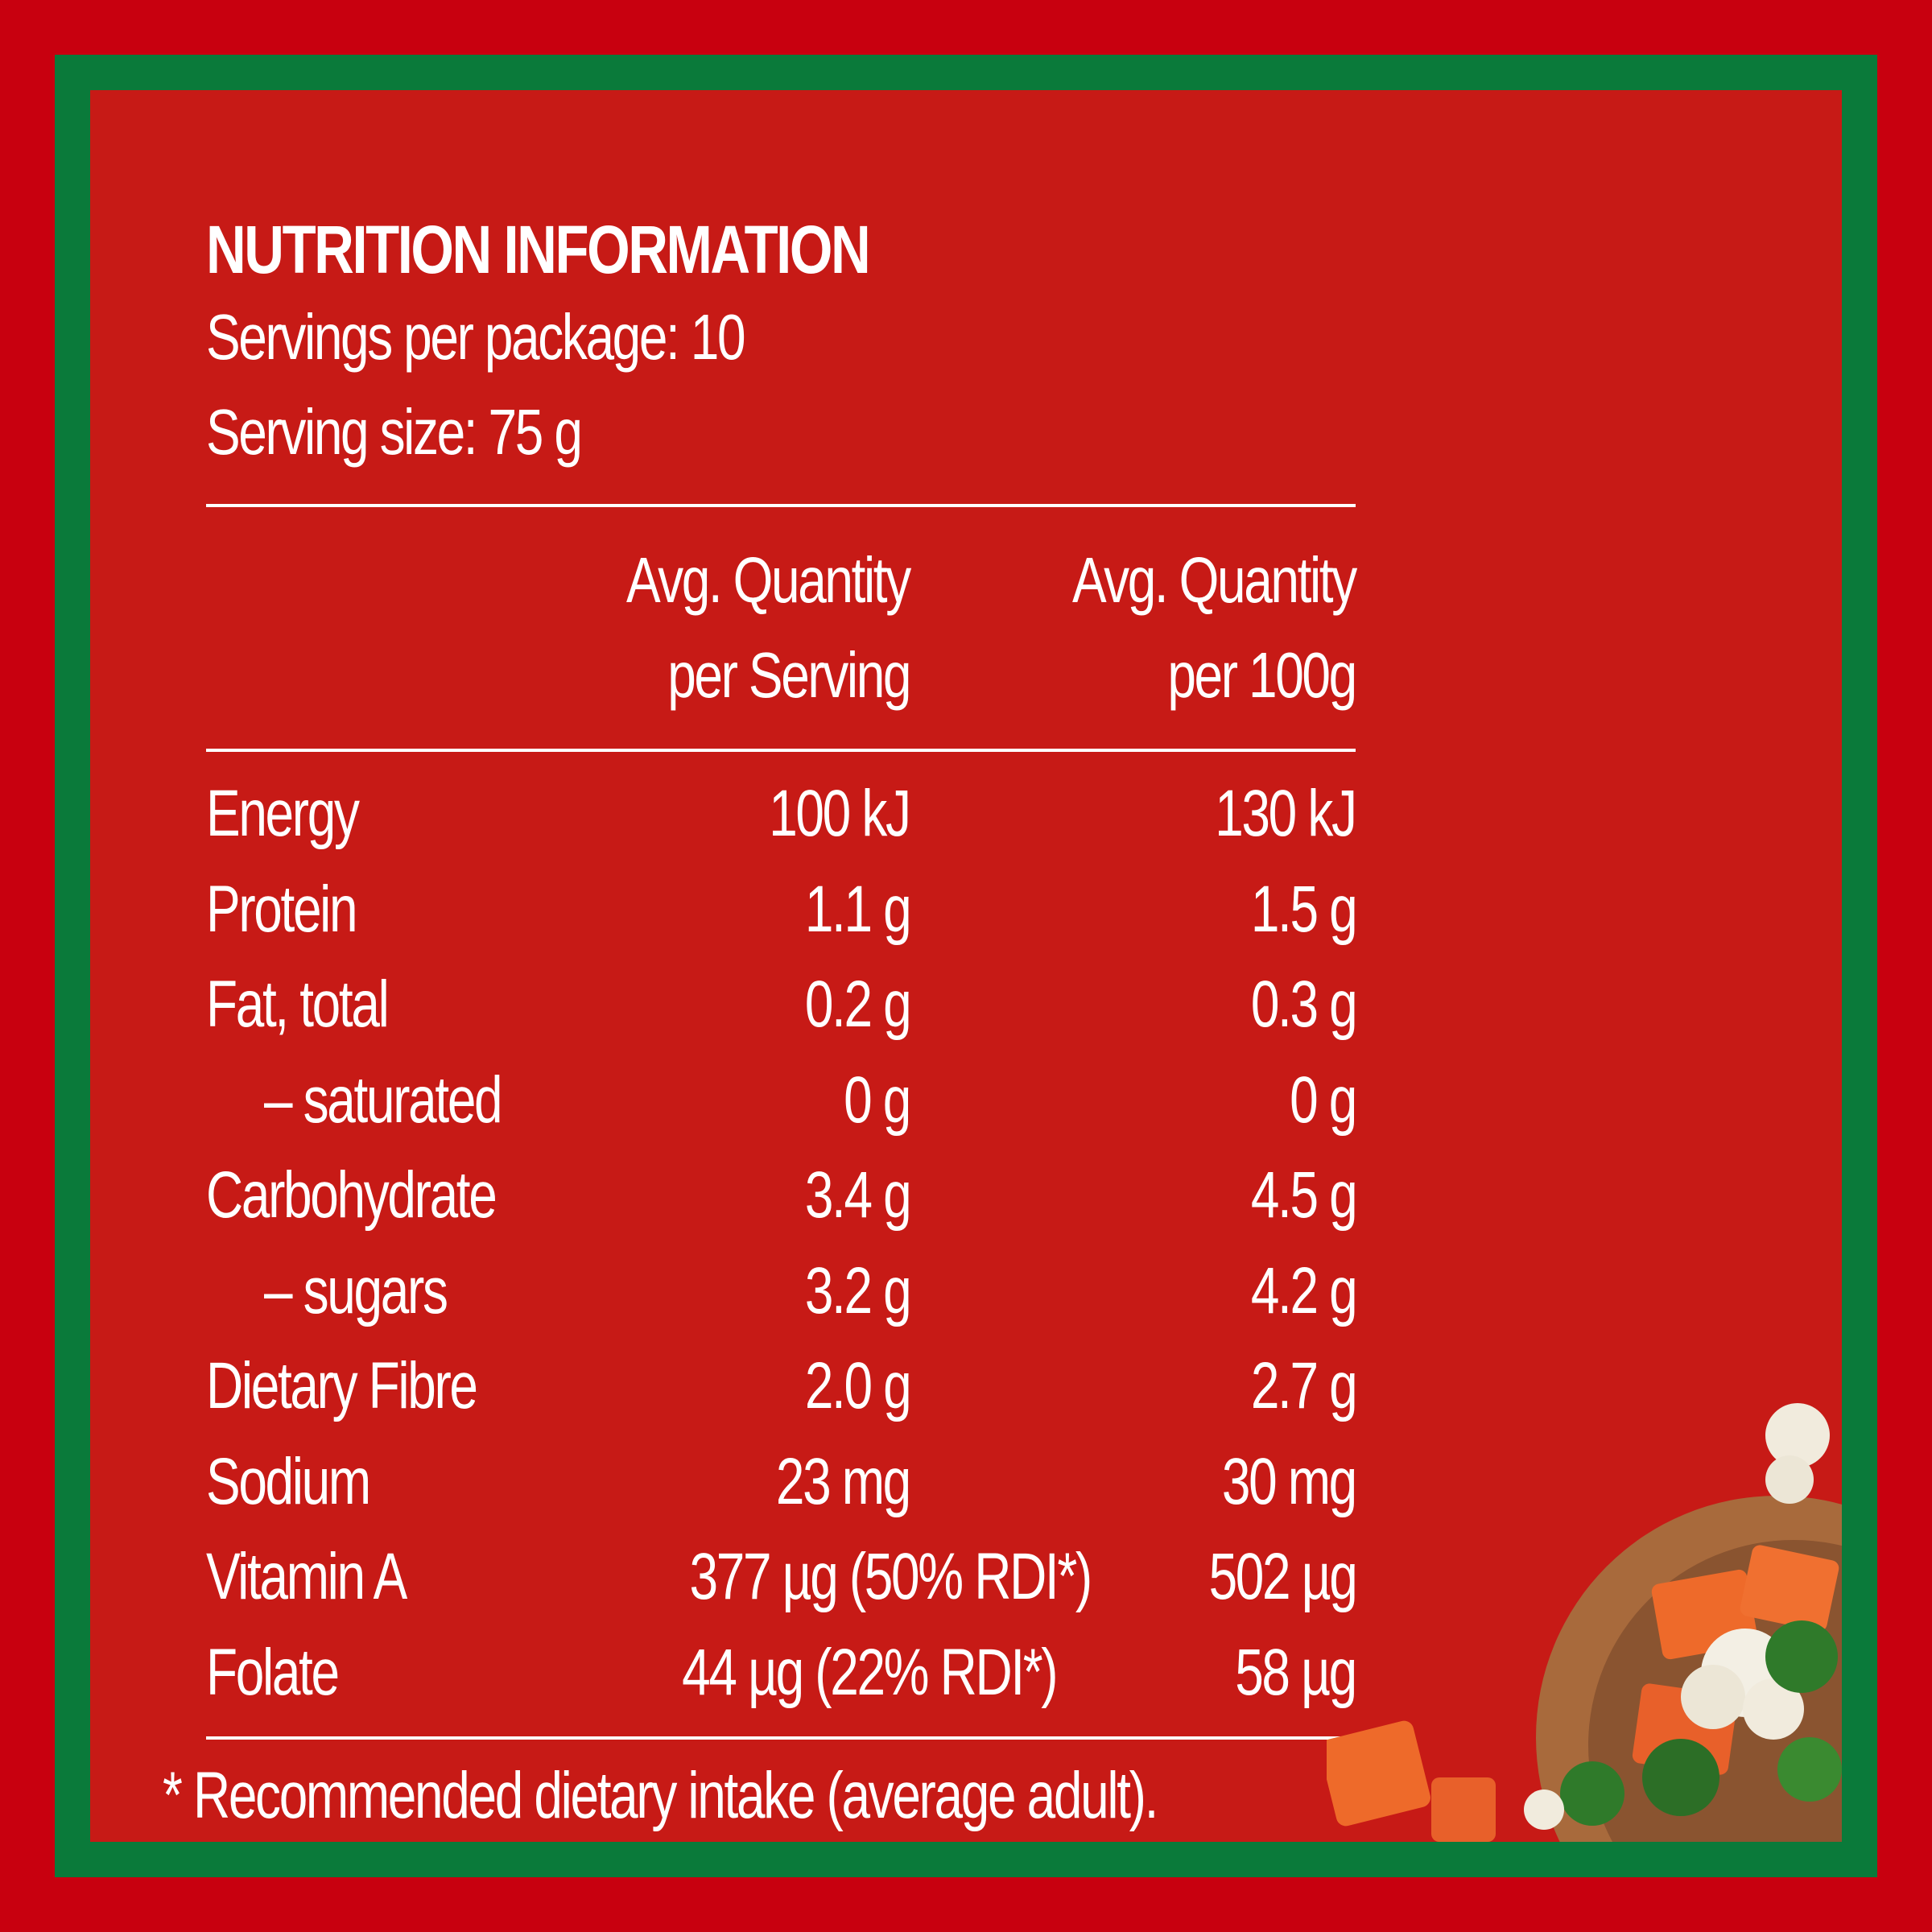  What do you see at coordinates (1282, 1577) in the screenshot?
I see `per-100g-value: 502 µg` at bounding box center [1282, 1577].